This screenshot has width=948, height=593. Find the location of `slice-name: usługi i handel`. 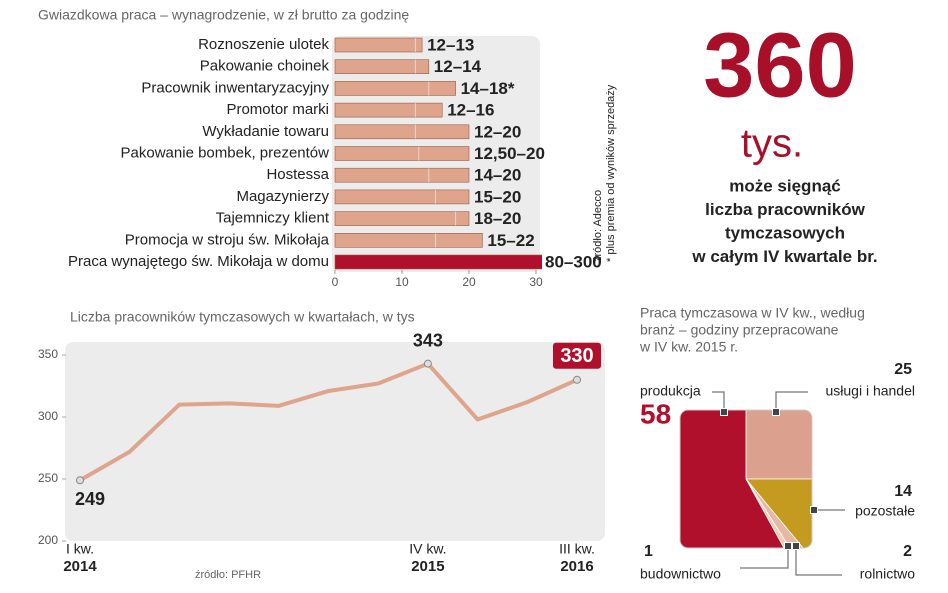

slice-name: usługi i handel is located at coordinates (870, 391).